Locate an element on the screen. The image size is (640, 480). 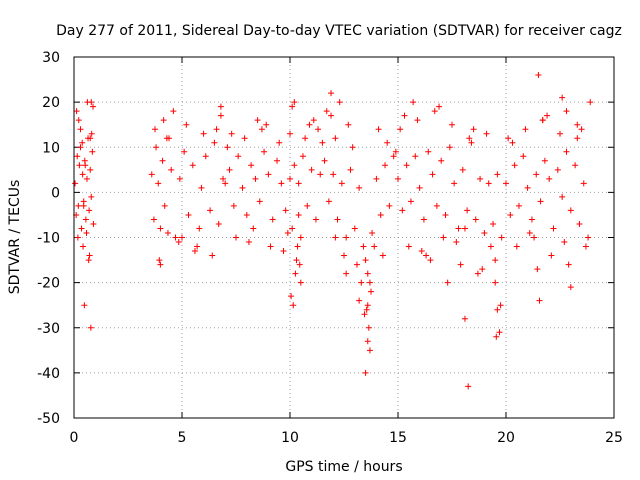
y-axis-title: SDTVAR / TECUs is located at coordinates (15, 237).